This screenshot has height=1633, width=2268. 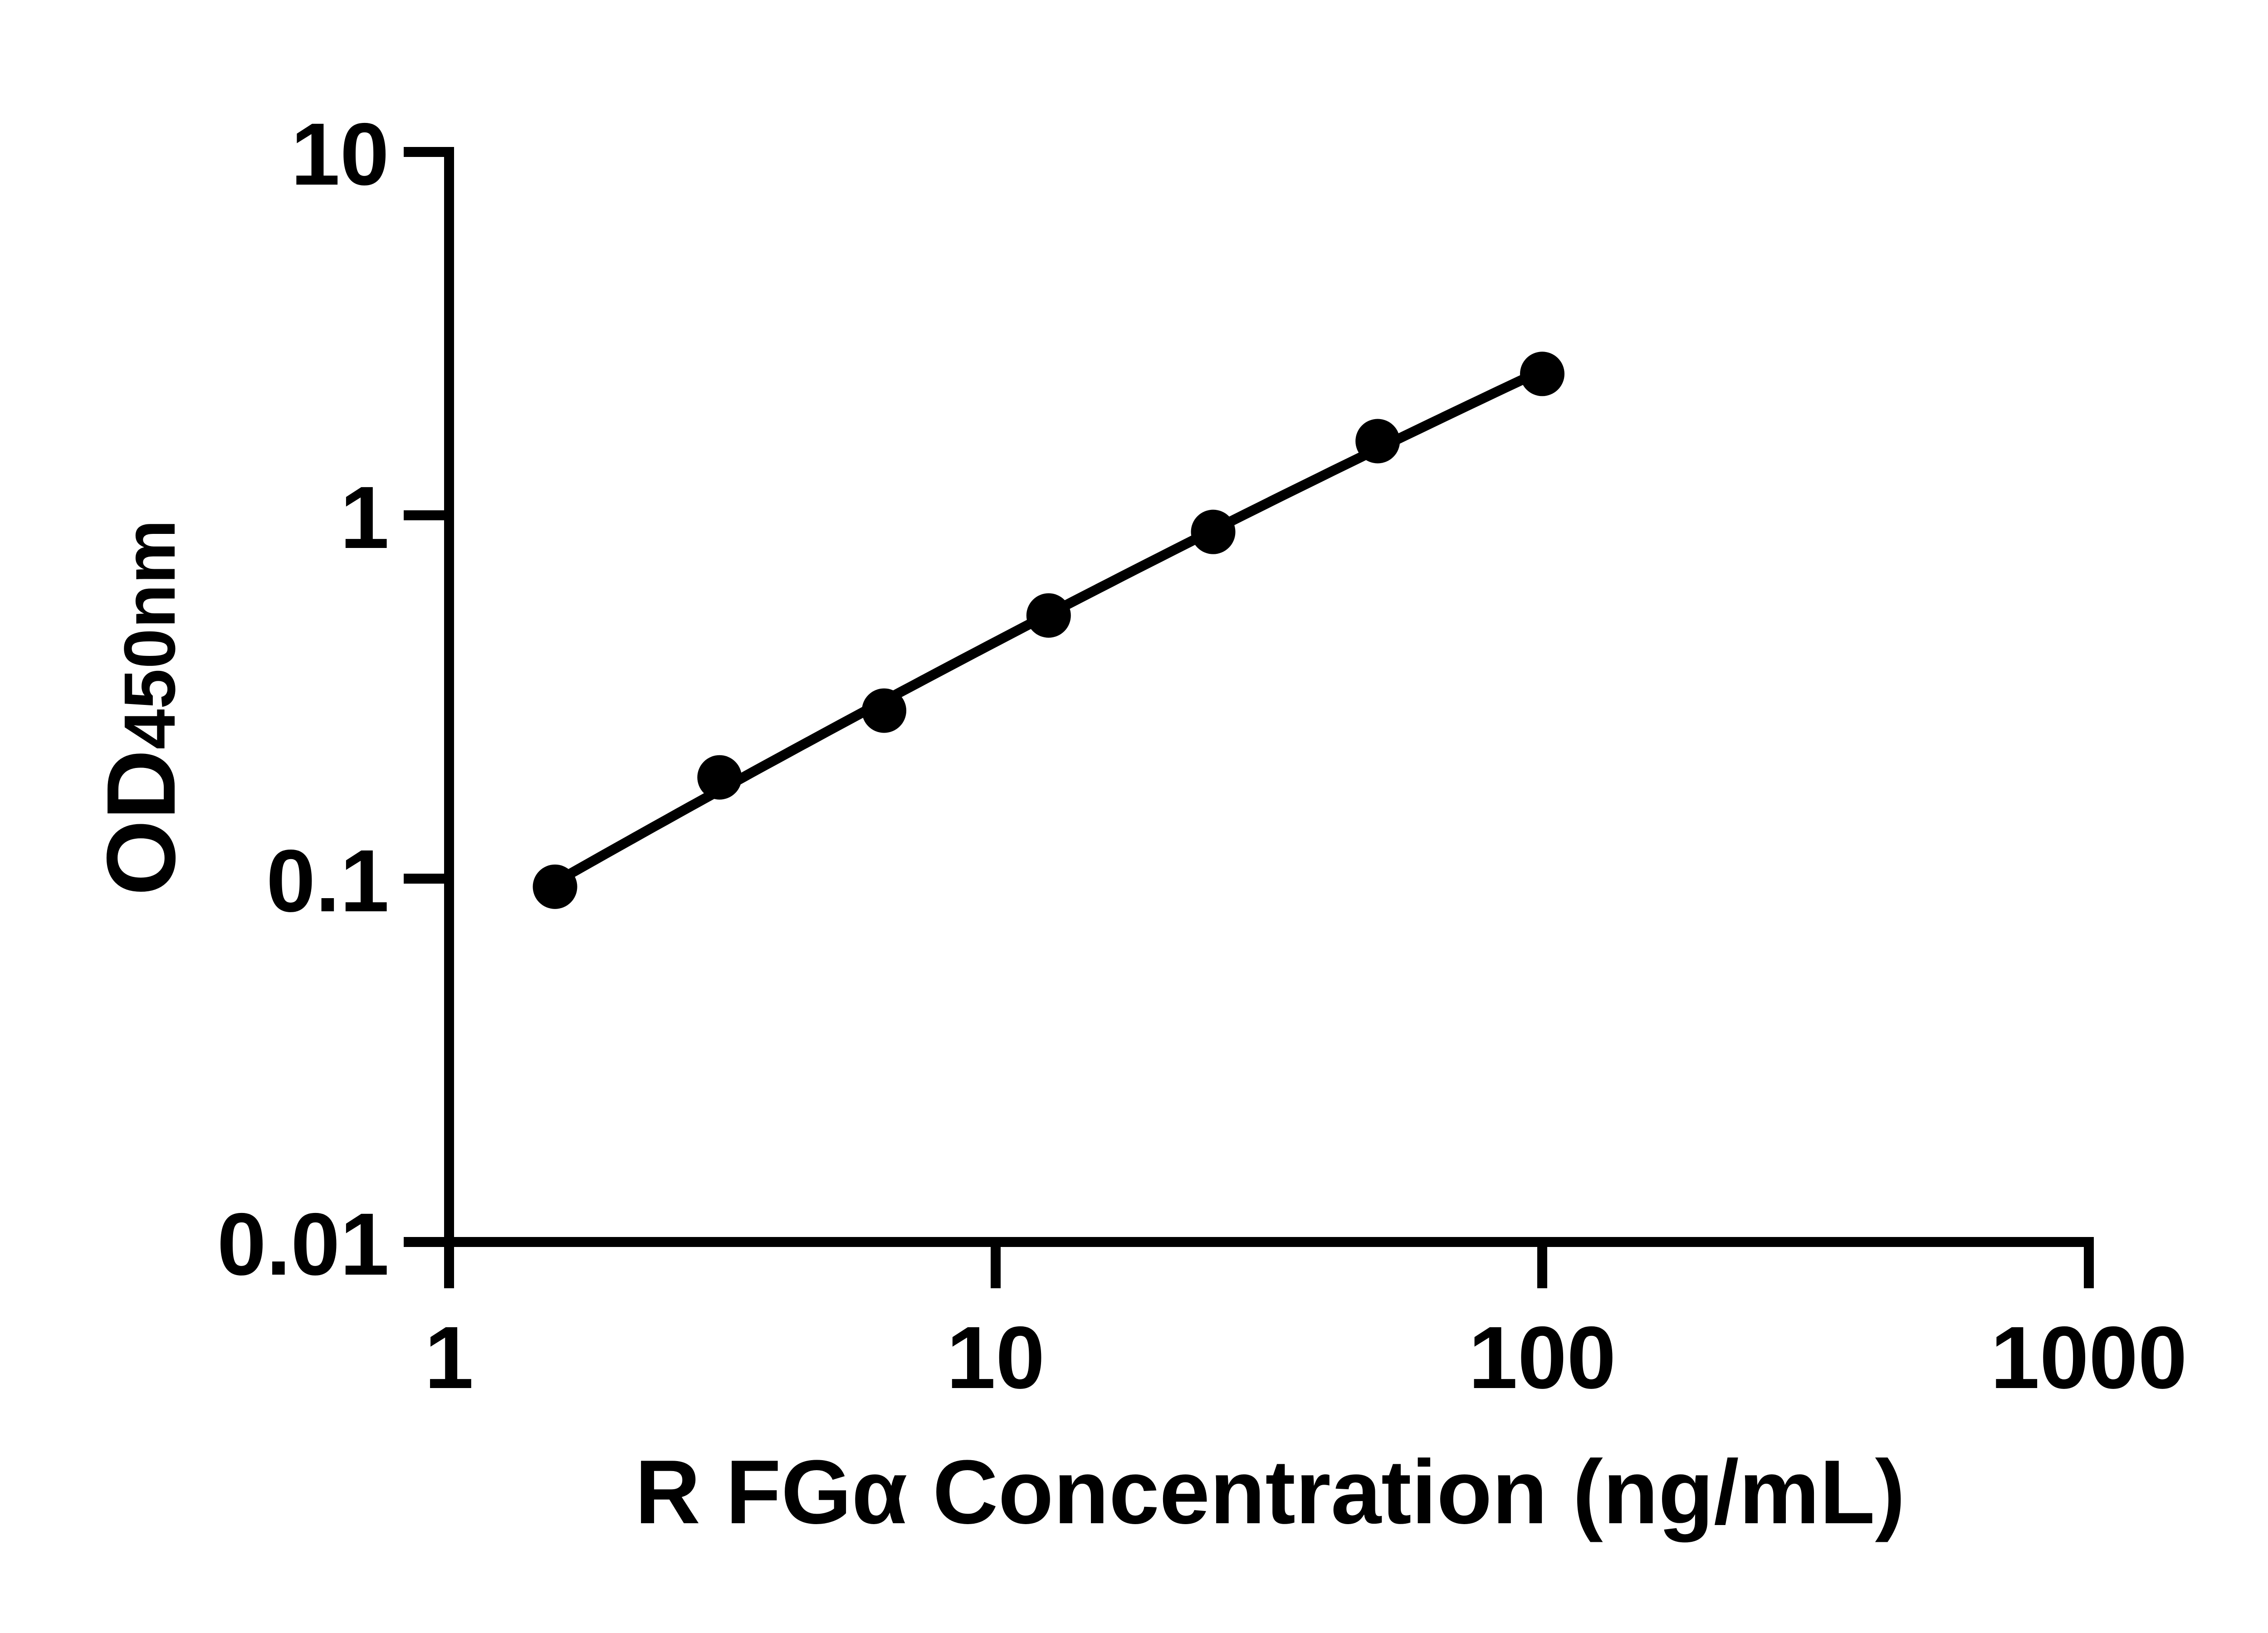 What do you see at coordinates (996, 1357) in the screenshot?
I see `x-tick-label: 10` at bounding box center [996, 1357].